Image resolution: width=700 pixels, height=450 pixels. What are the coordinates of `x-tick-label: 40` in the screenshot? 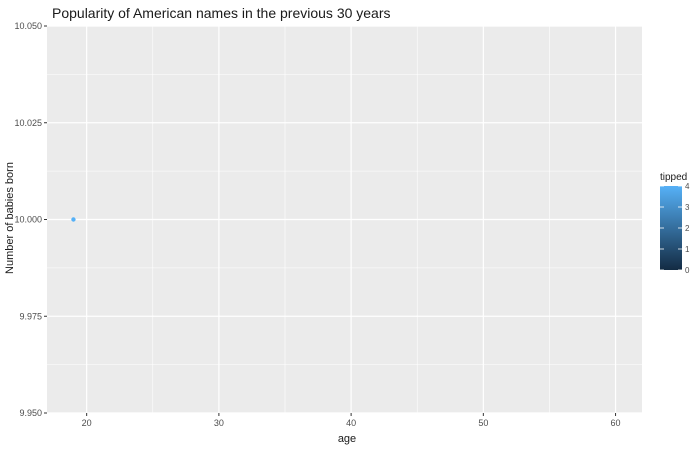 It's located at (351, 423).